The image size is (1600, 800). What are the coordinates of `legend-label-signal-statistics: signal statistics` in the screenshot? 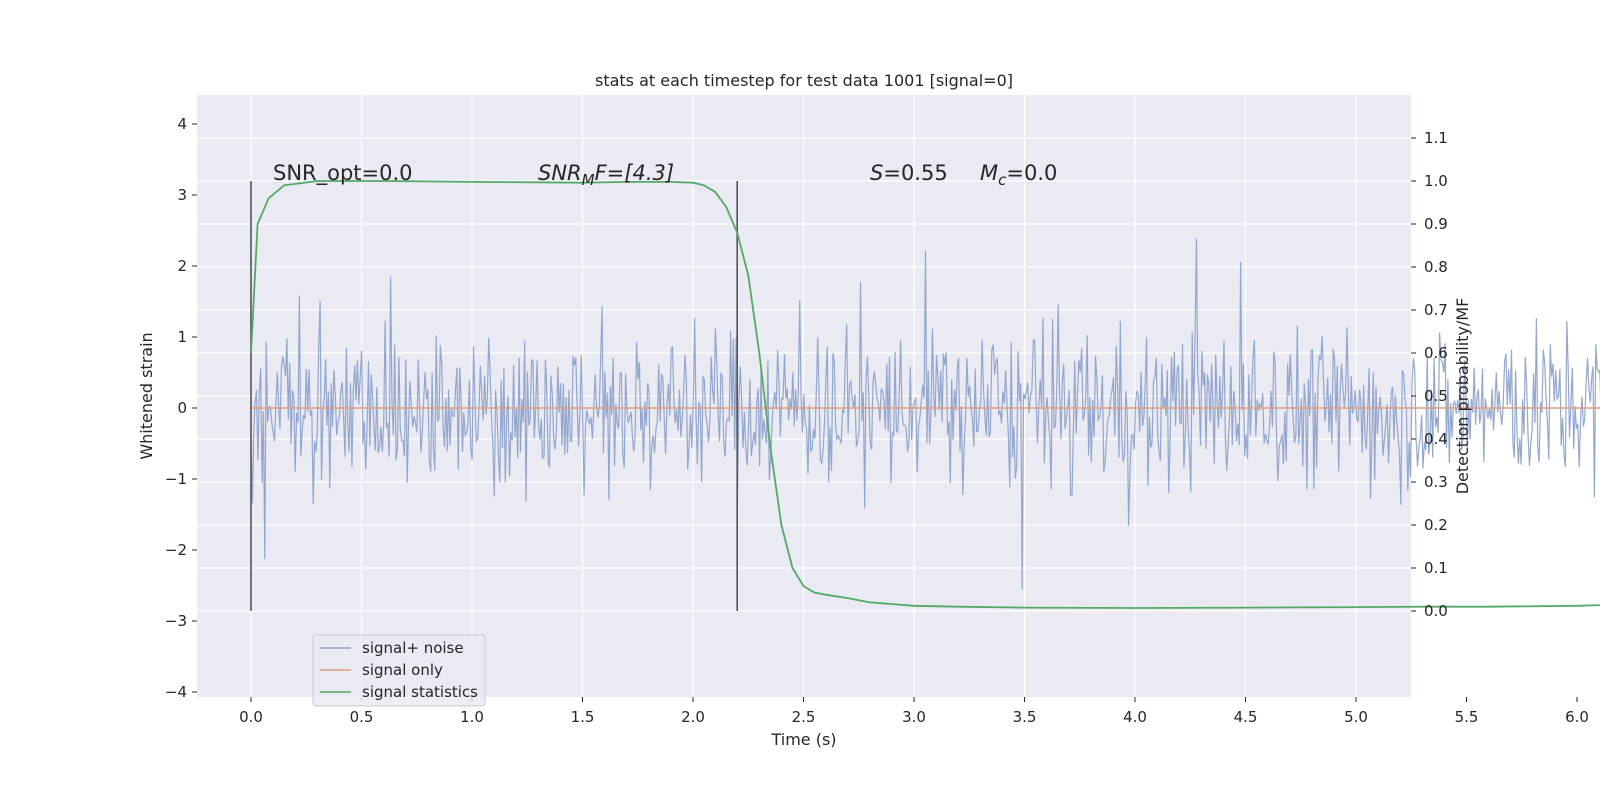 It's located at (420, 692).